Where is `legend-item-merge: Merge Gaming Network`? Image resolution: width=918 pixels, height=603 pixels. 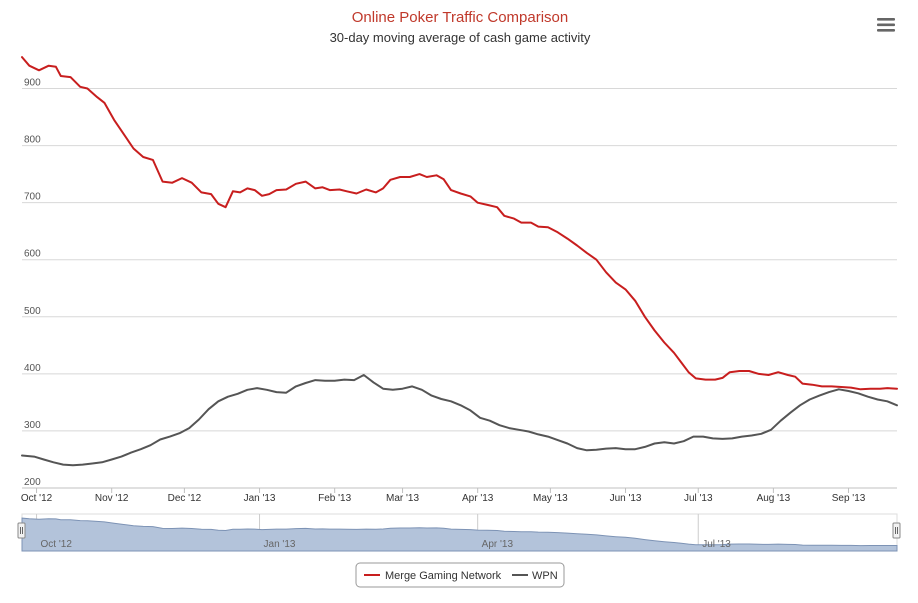
legend-item-merge: Merge Gaming Network is located at coordinates (433, 576).